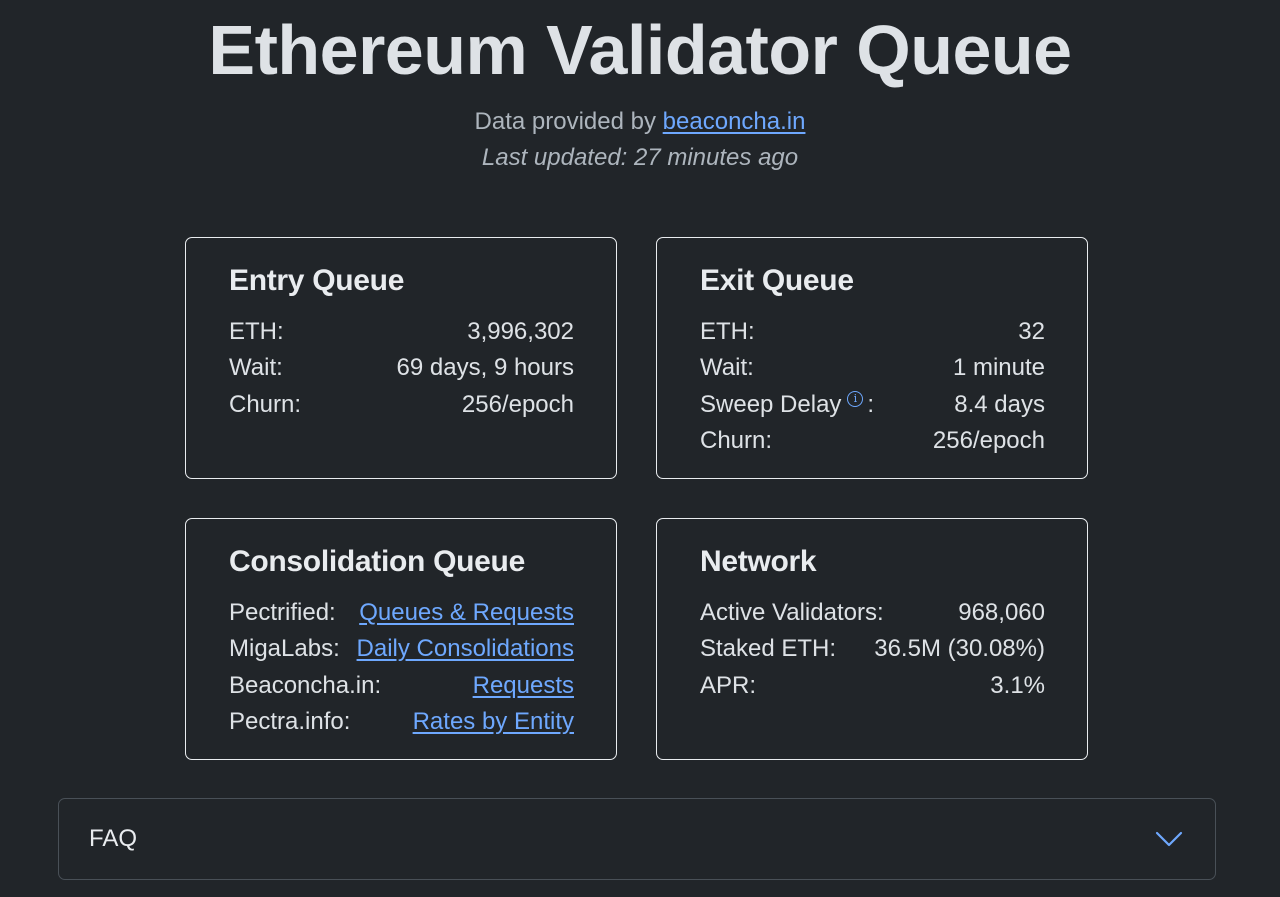 This screenshot has width=1280, height=897. I want to click on row-value: 3.1%, so click(1017, 685).